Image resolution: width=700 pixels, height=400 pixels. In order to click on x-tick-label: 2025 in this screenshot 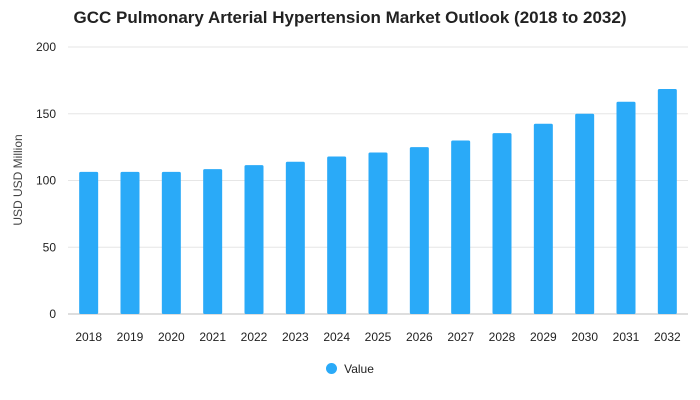, I will do `click(378, 337)`.